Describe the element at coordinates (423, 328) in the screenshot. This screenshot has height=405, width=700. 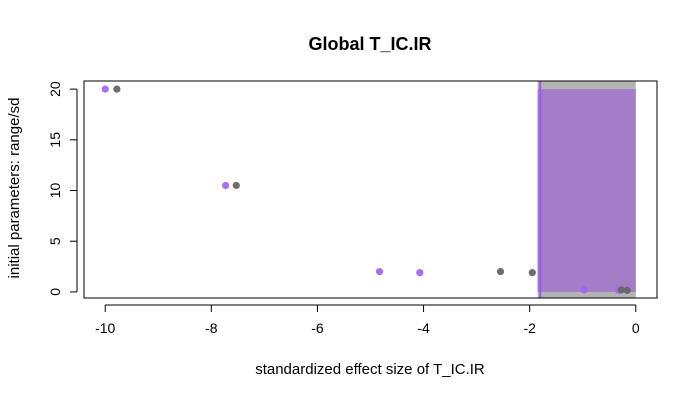
I see `x-tick-label: -4` at that location.